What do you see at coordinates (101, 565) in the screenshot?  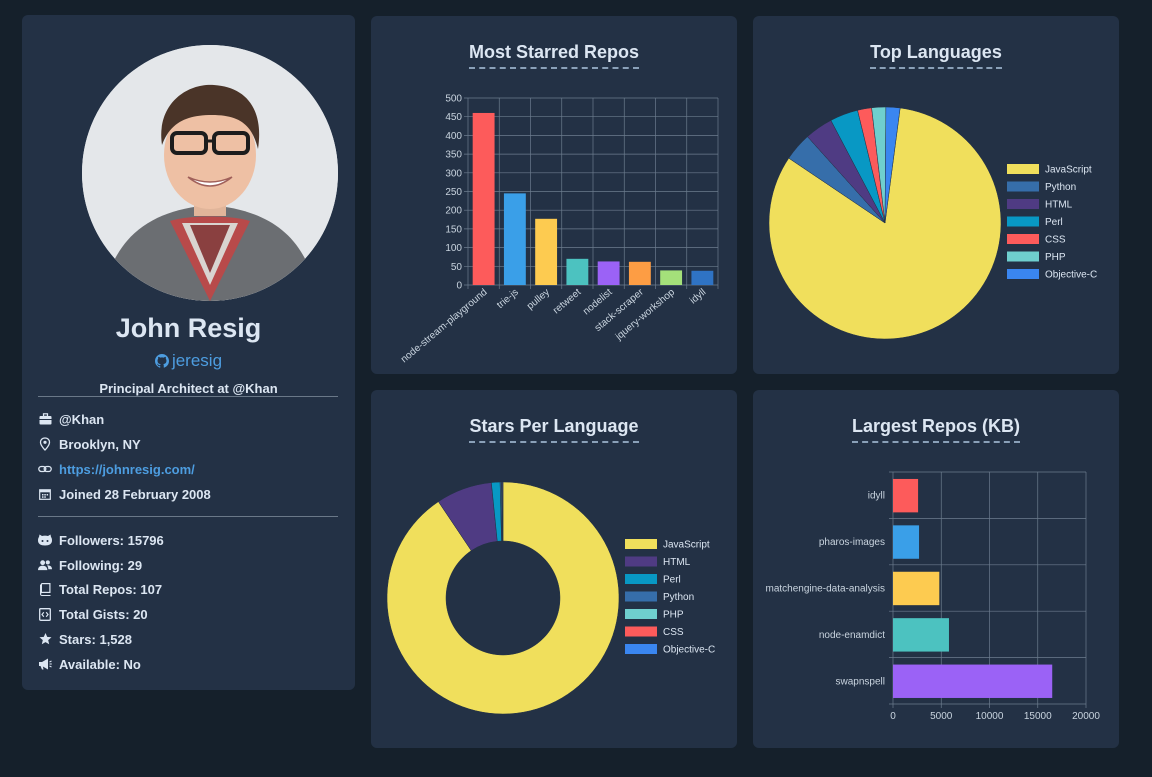 I see `following-text: Following: 29` at bounding box center [101, 565].